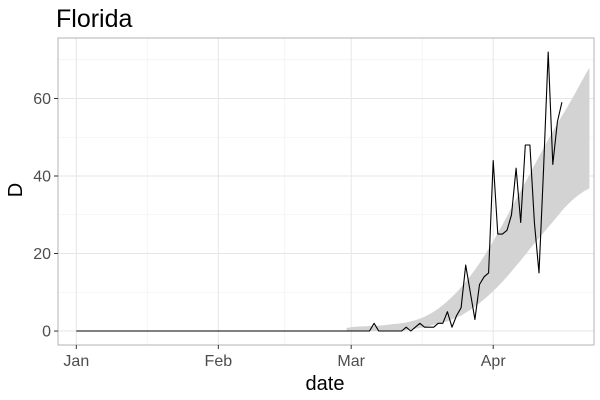  I want to click on x-axis: Jan Feb Mar Apr, so click(284, 357).